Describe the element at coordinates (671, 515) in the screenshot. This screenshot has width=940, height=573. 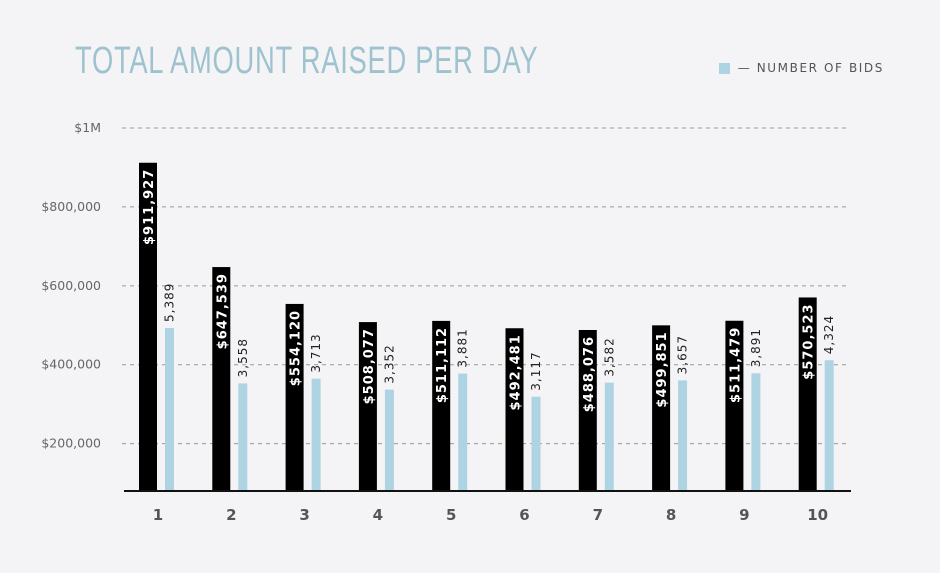
I see `x-tick-label: 8` at that location.